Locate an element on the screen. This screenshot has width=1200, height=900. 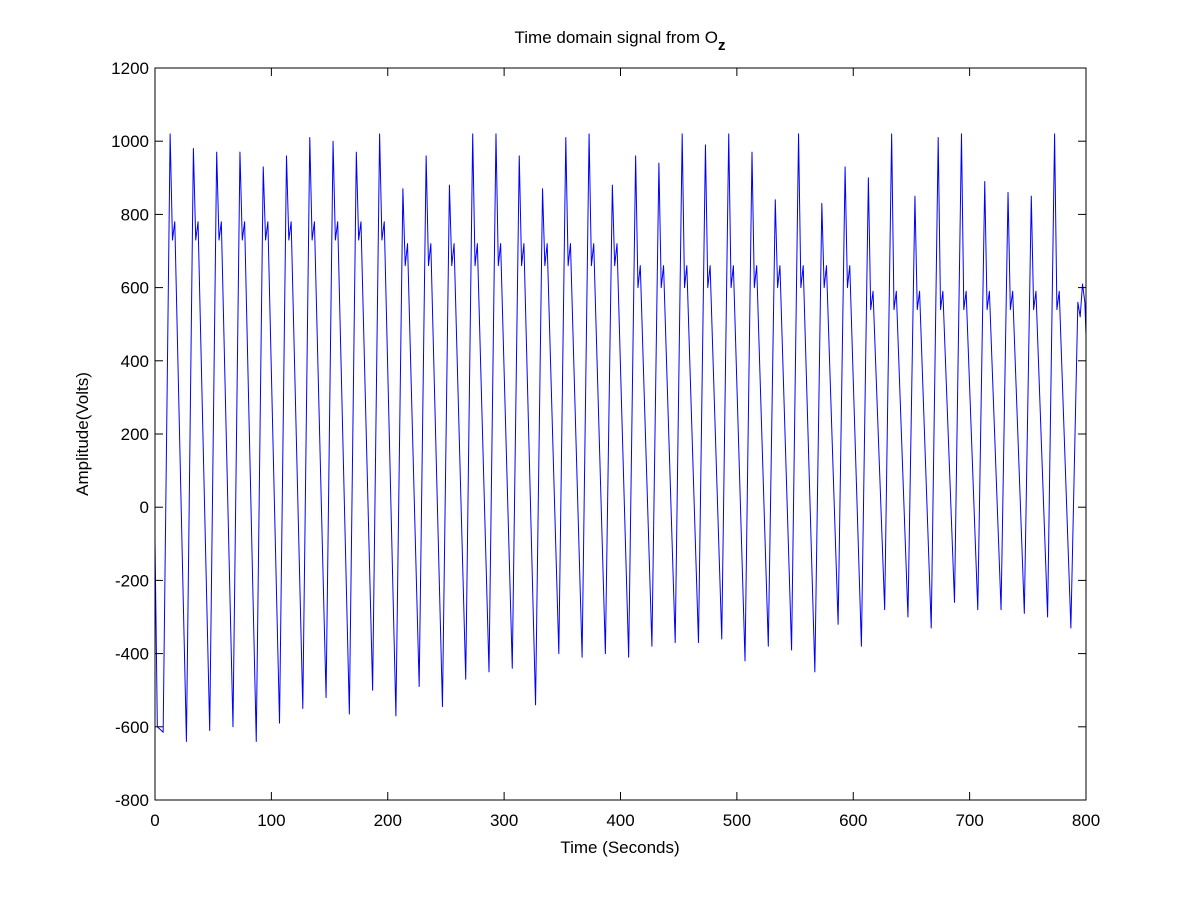
x-tick-label: 600 is located at coordinates (853, 820).